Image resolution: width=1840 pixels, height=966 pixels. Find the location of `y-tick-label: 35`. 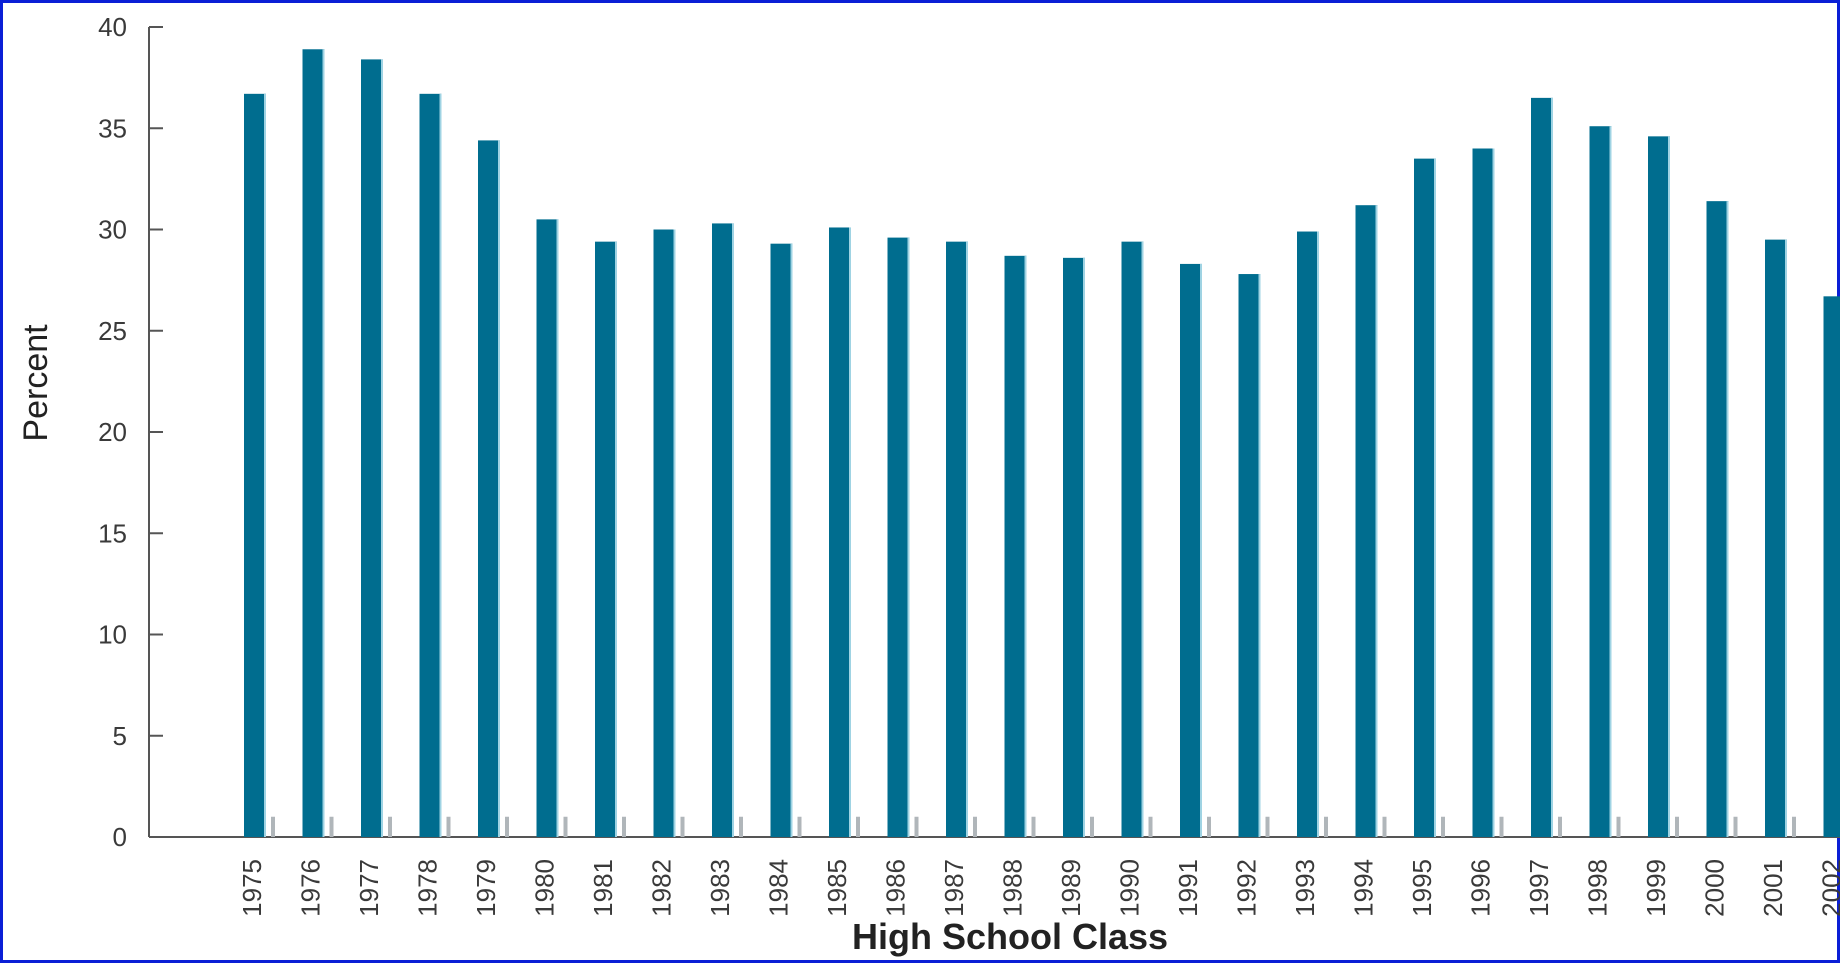

y-tick-label: 35 is located at coordinates (112, 128).